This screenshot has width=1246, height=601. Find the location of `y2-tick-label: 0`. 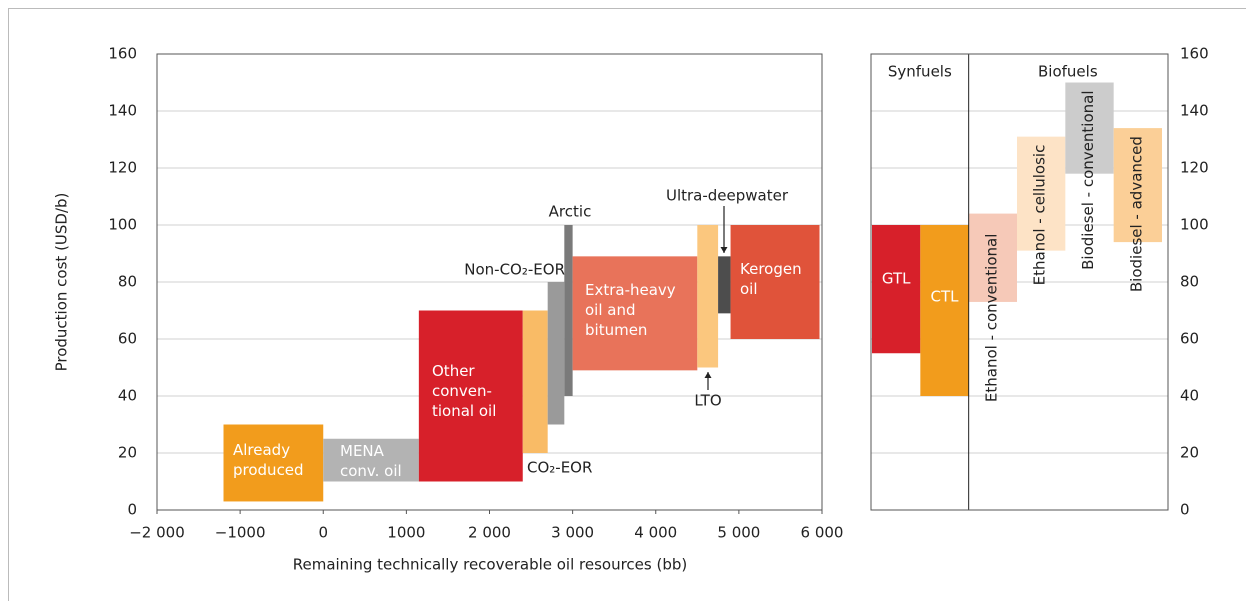

y2-tick-label: 0 is located at coordinates (1185, 510).